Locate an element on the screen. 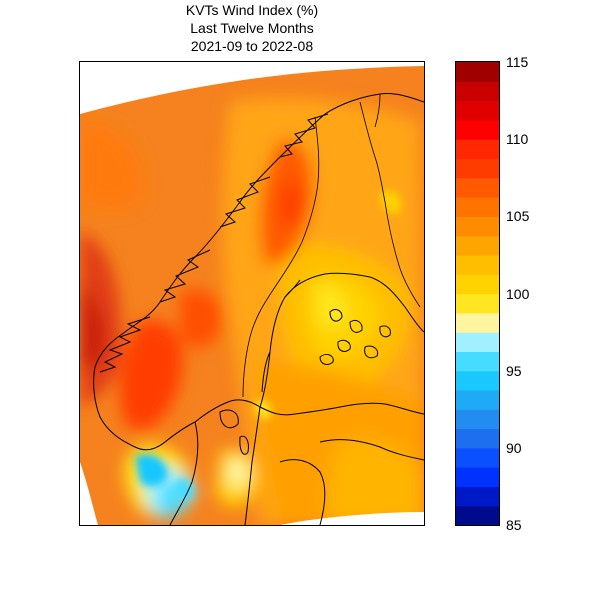 Image resolution: width=592 pixels, height=591 pixels. colorbar-tick-105: 105 is located at coordinates (518, 216).